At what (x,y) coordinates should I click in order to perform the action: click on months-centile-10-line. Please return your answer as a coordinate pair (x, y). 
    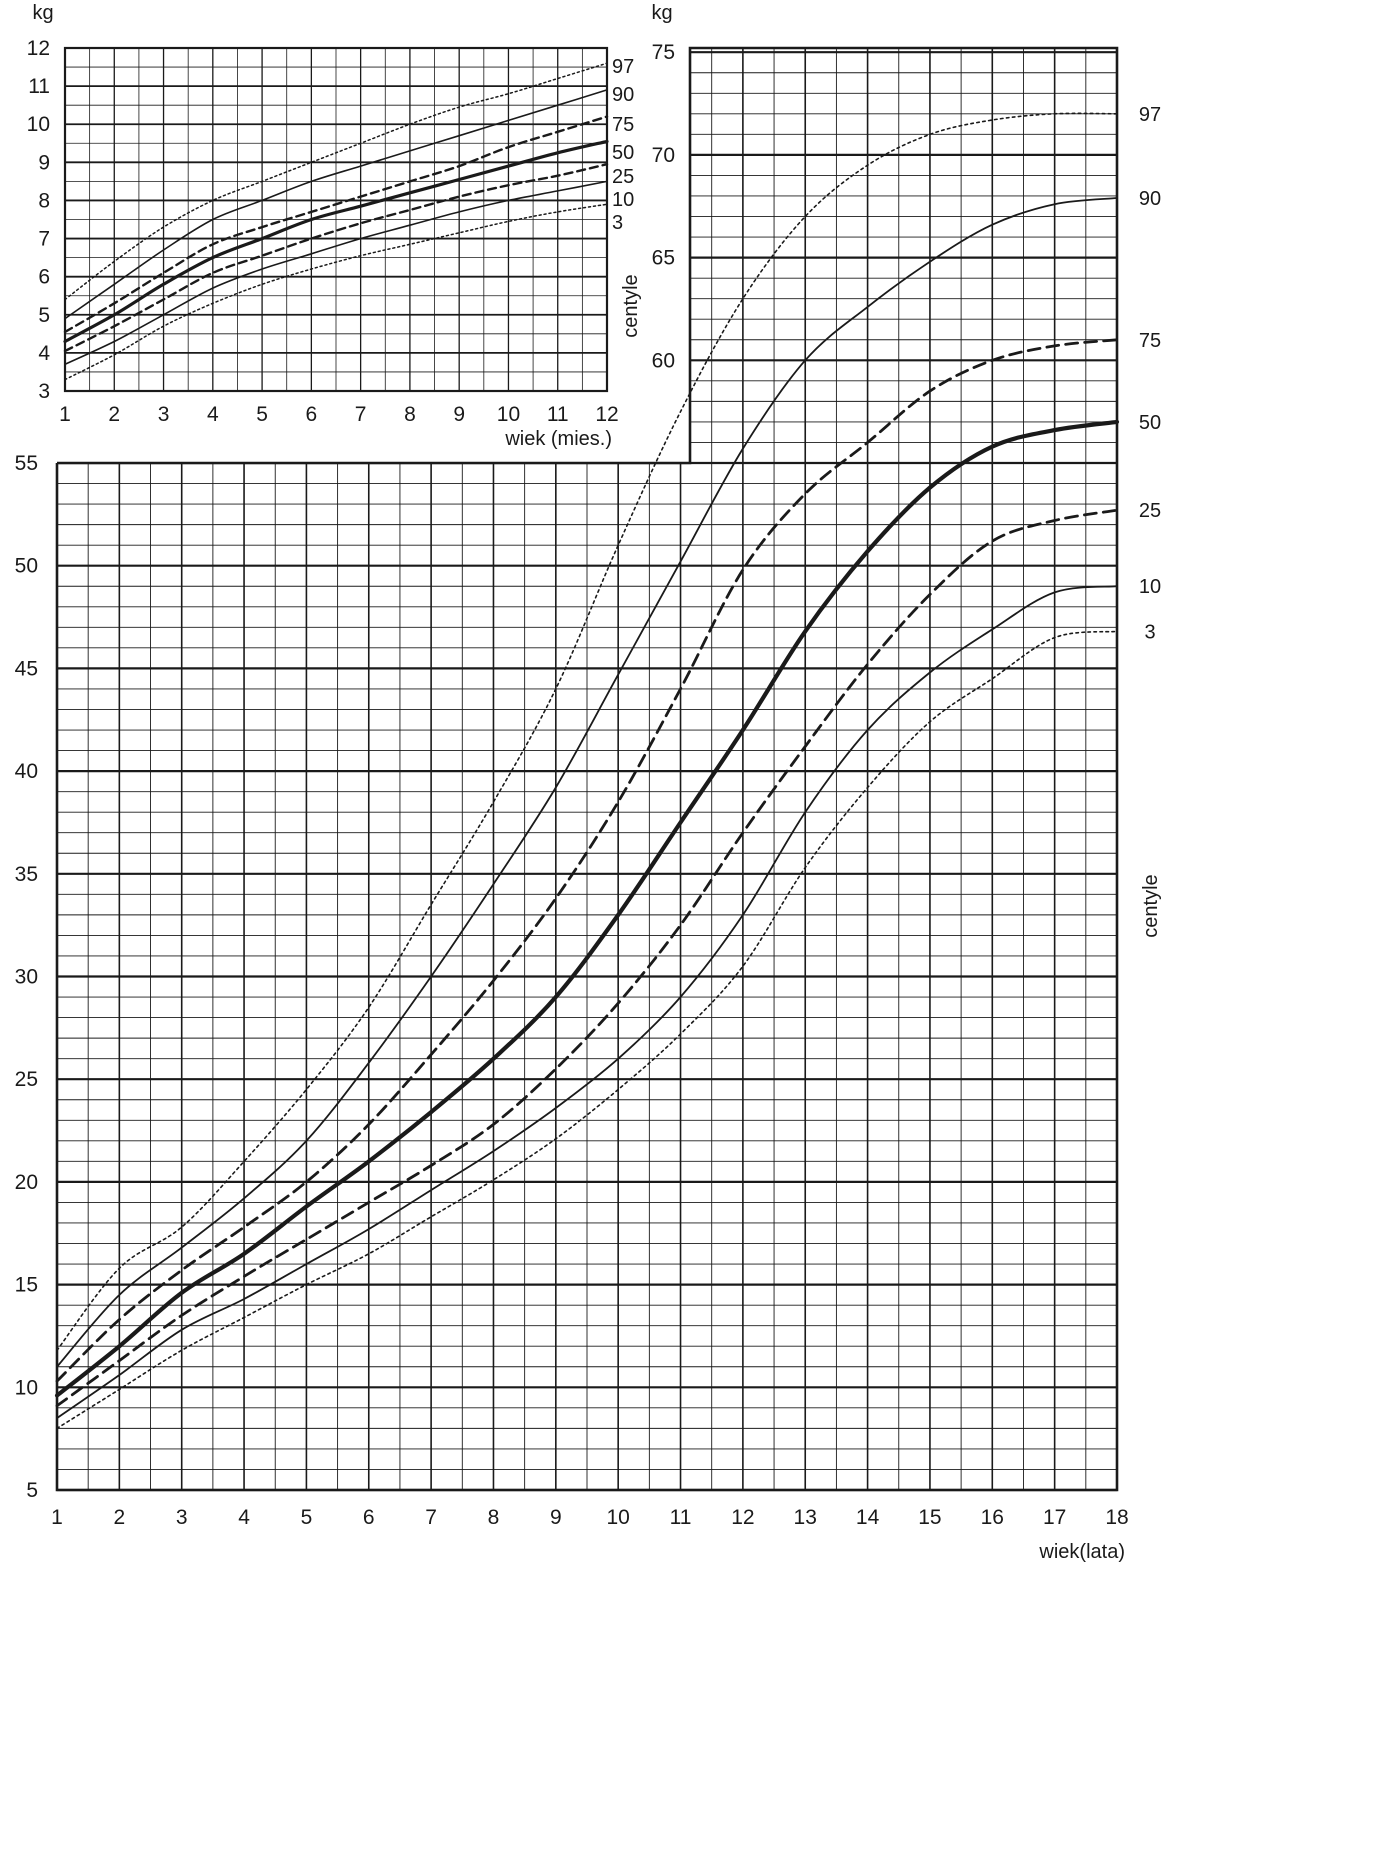
    Looking at the image, I should click on (336, 273).